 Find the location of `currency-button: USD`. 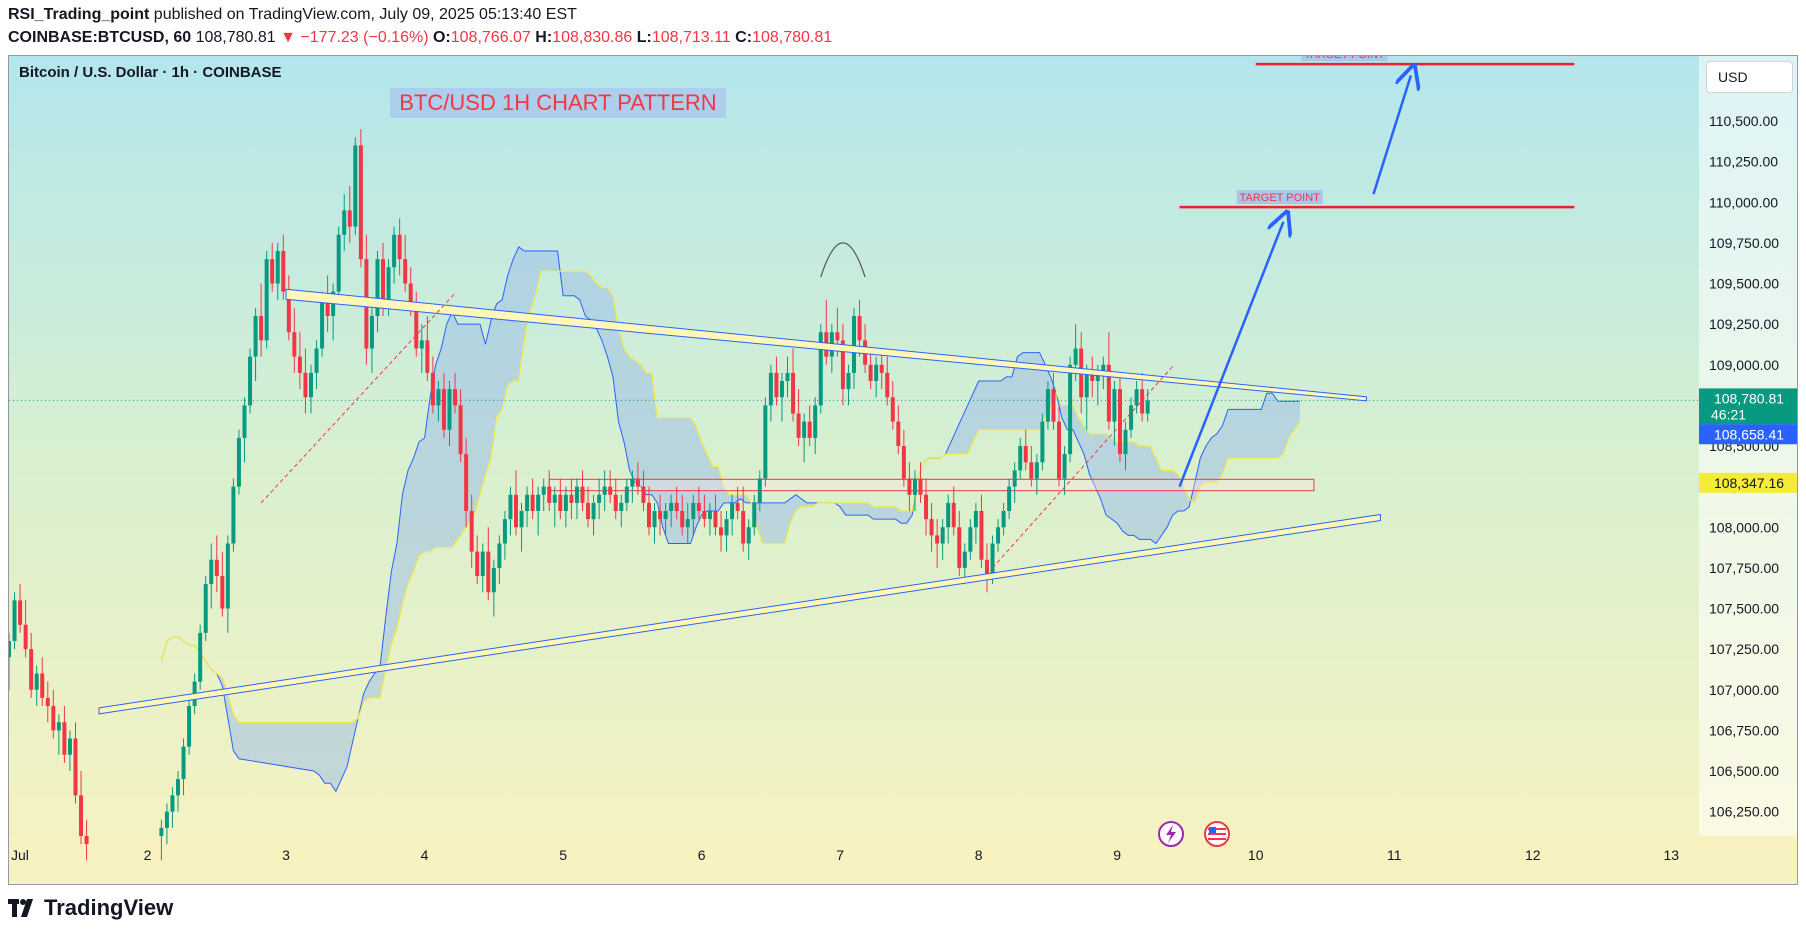

currency-button: USD is located at coordinates (1749, 77).